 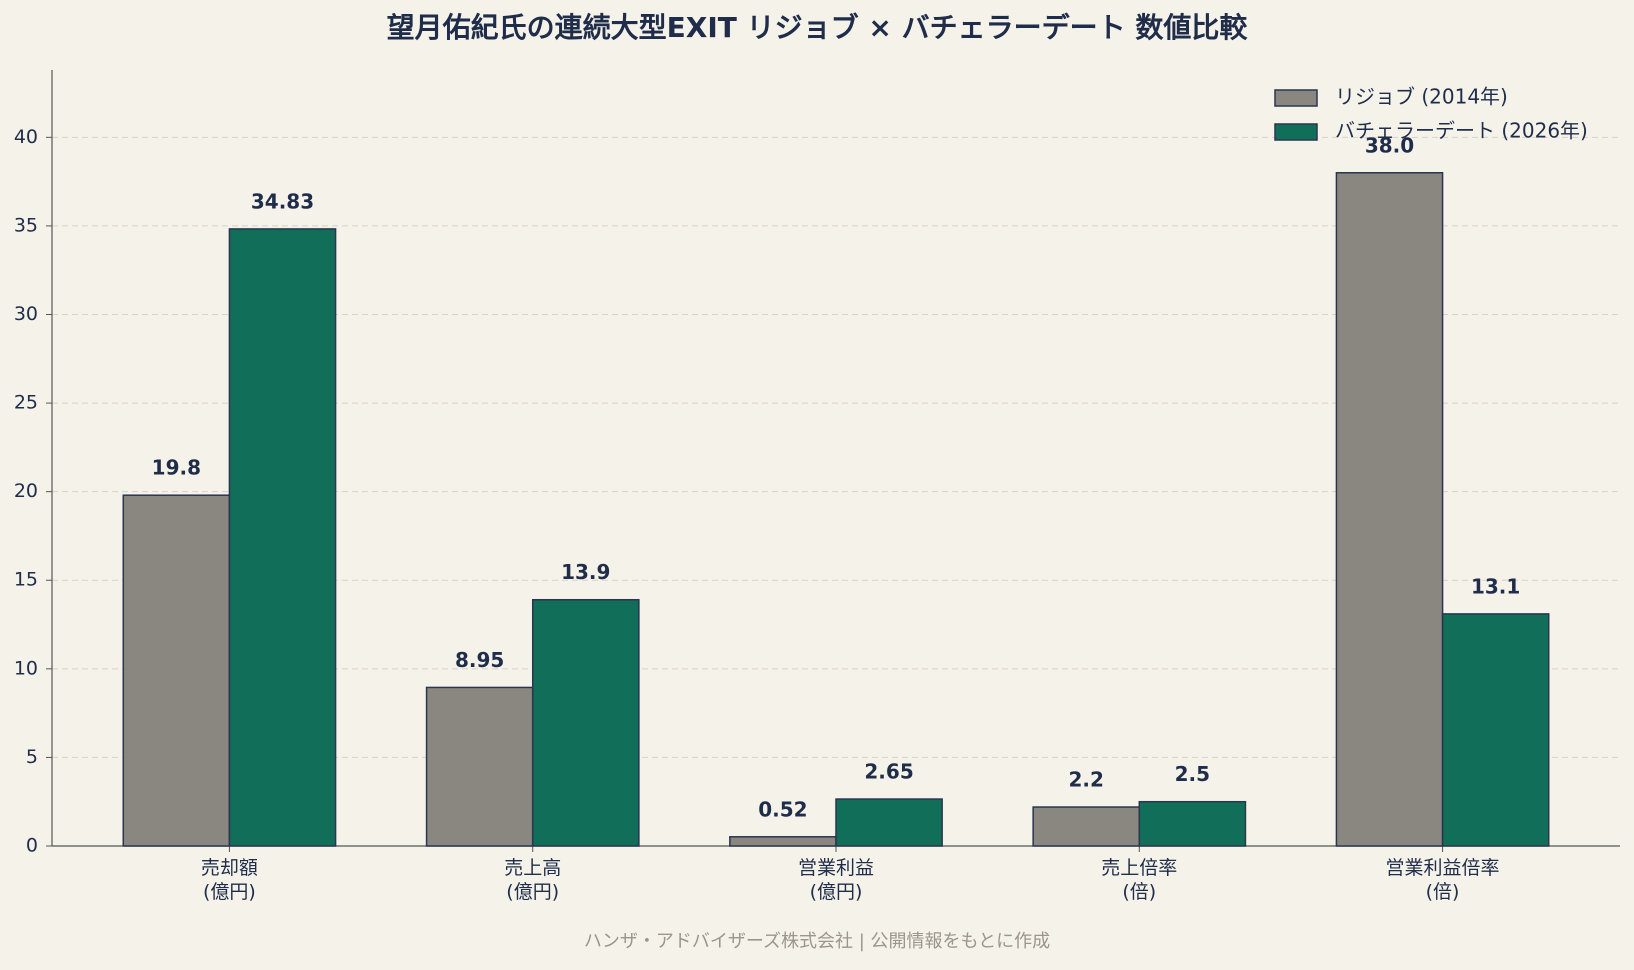 I want to click on y-tick-label: 30, so click(x=26, y=314).